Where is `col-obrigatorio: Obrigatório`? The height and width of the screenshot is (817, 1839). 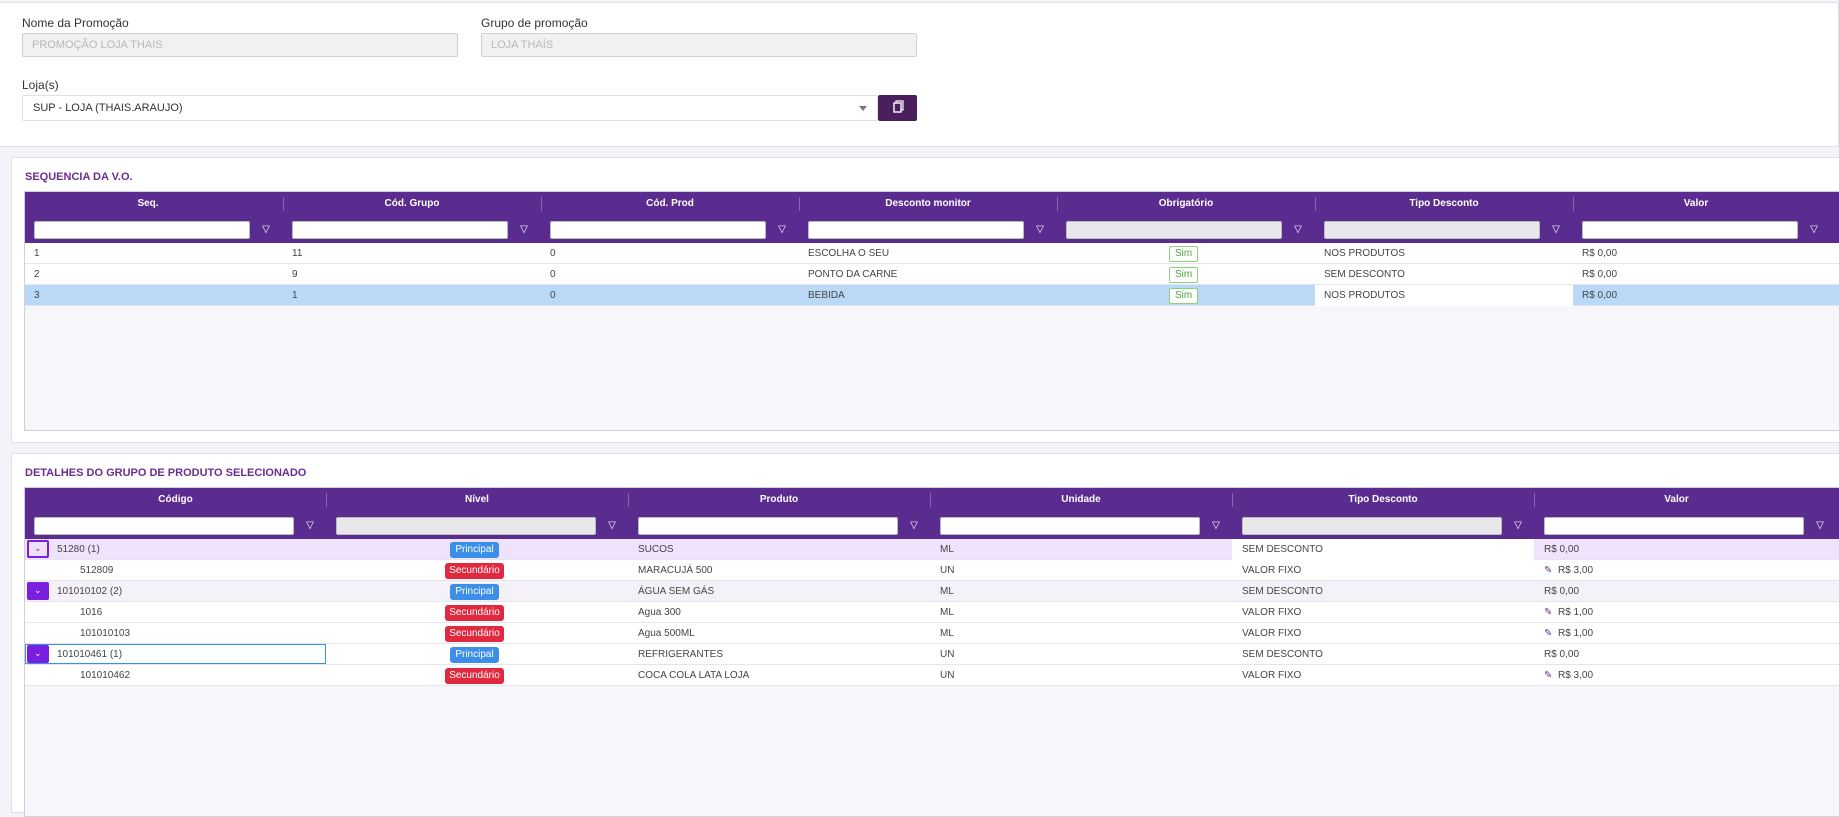 col-obrigatorio: Obrigatório is located at coordinates (1186, 203).